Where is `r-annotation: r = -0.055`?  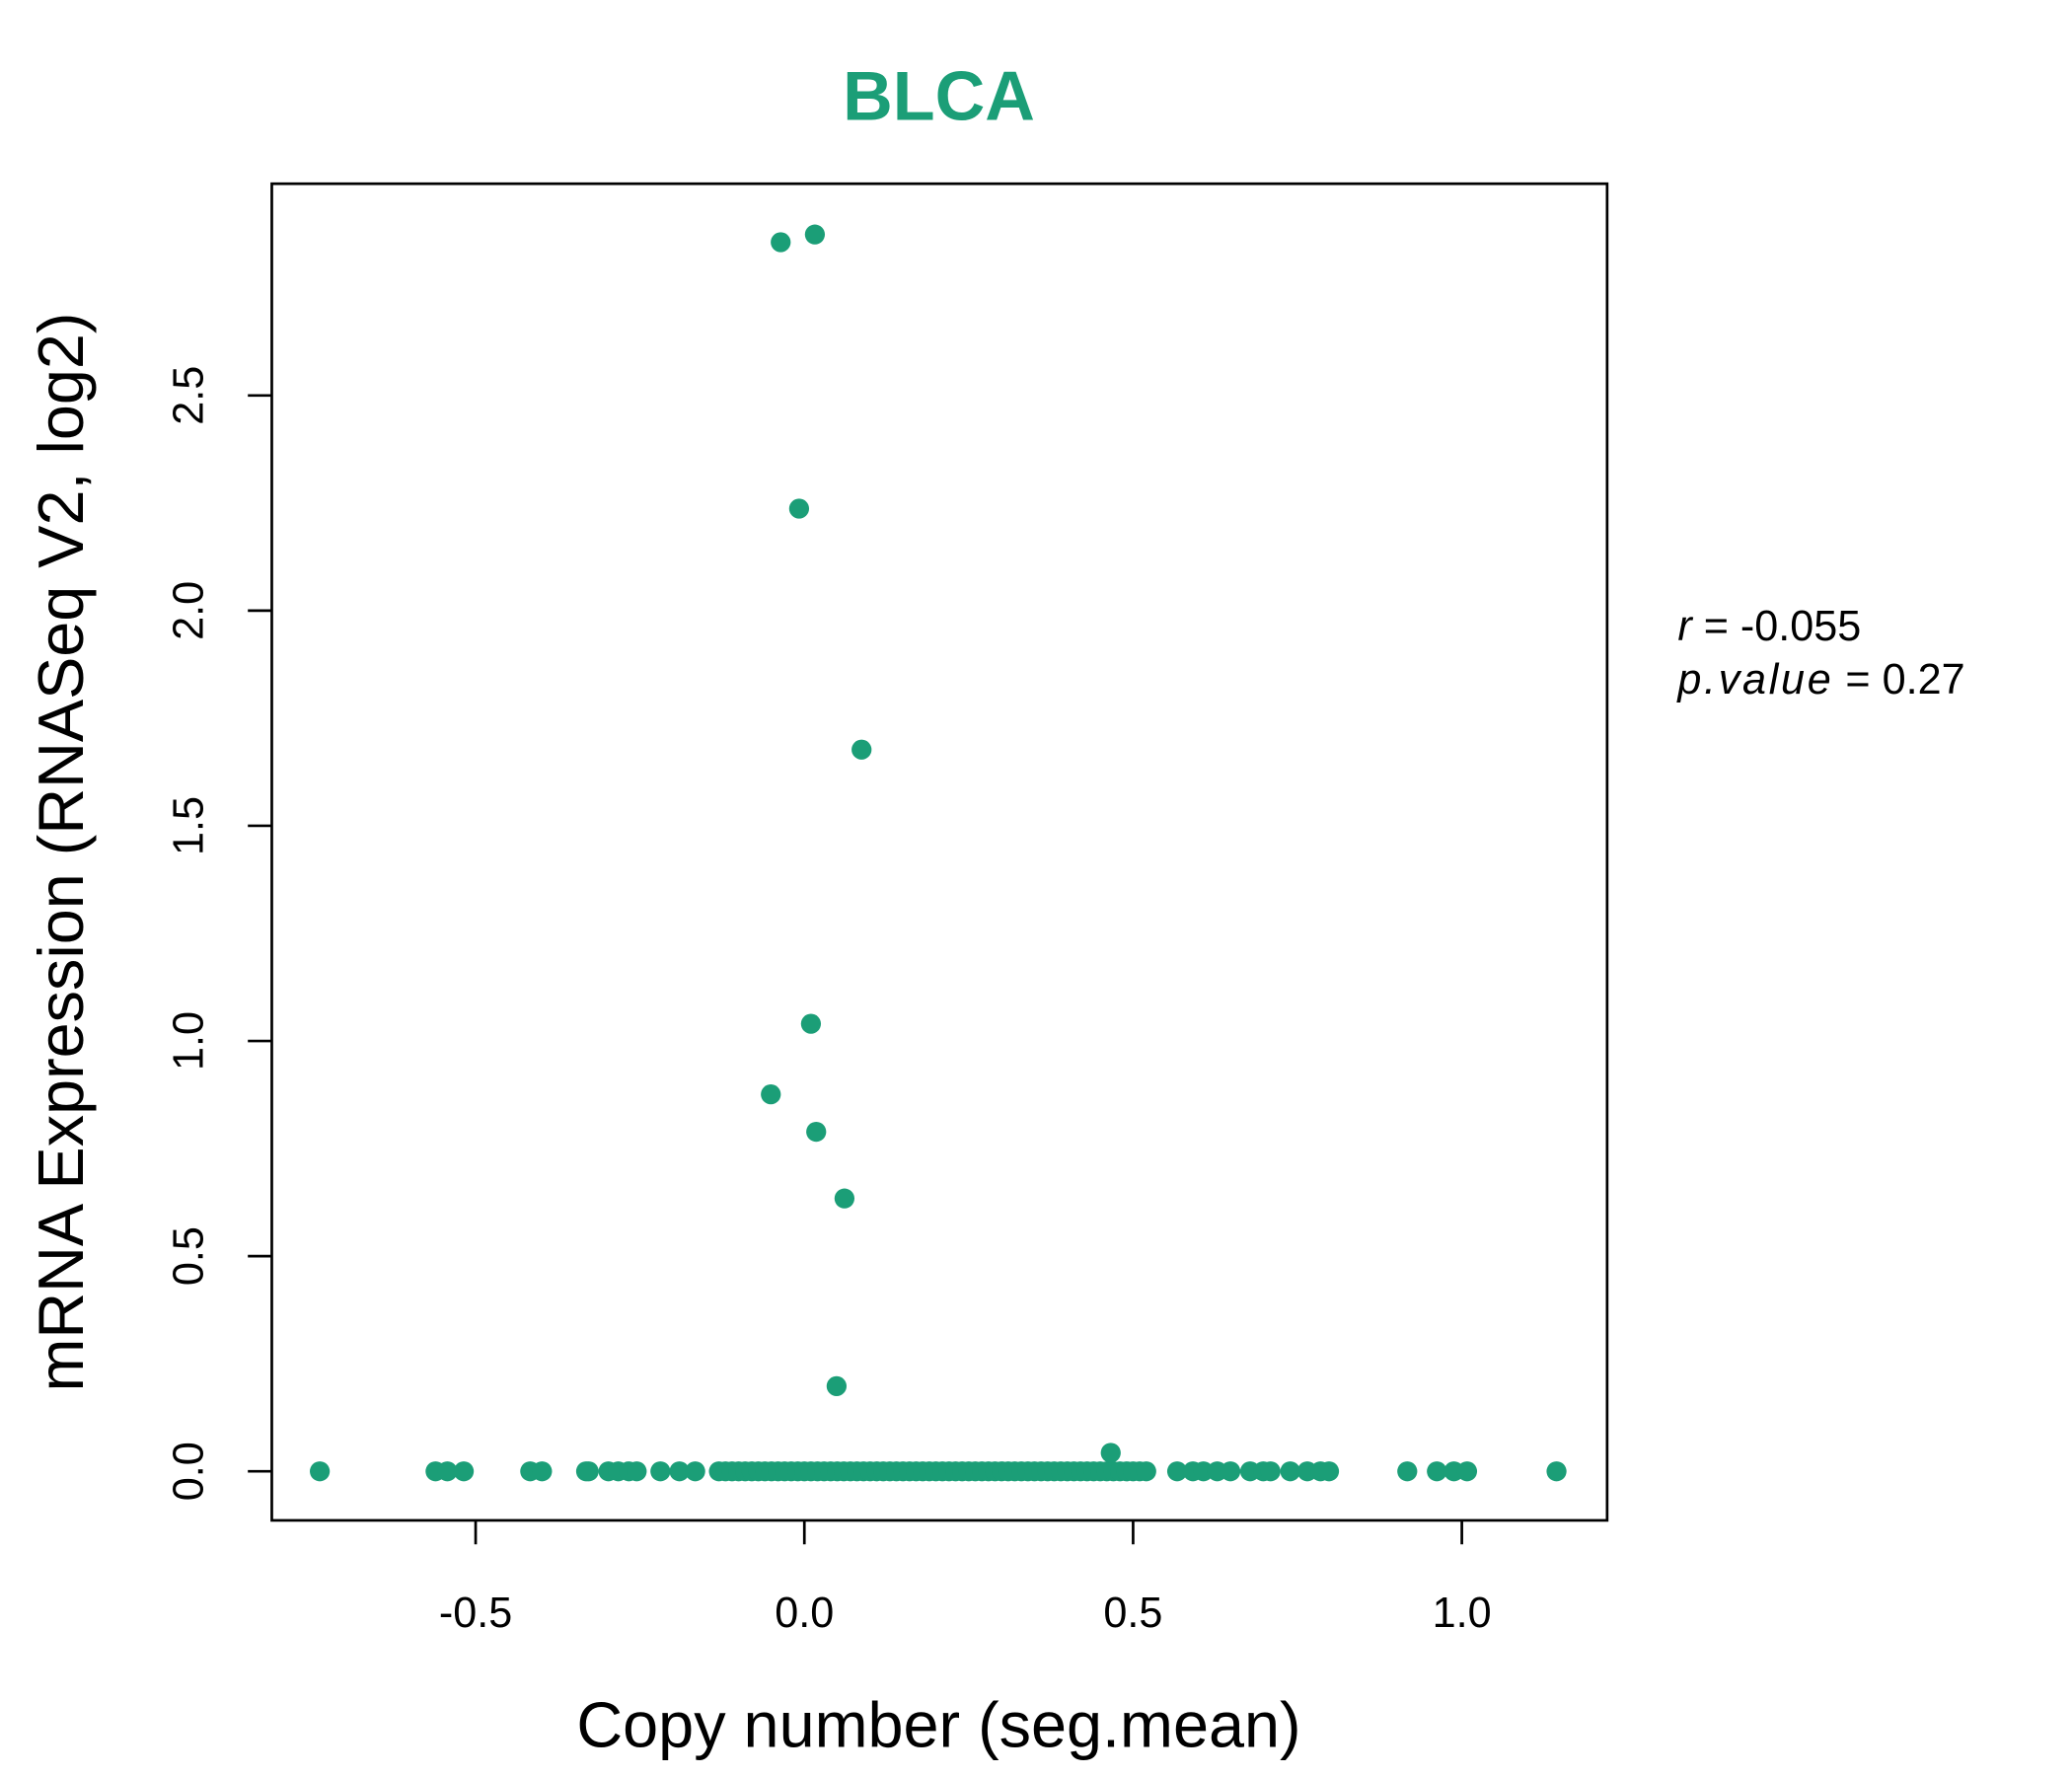
r-annotation: r = -0.055 is located at coordinates (1769, 626).